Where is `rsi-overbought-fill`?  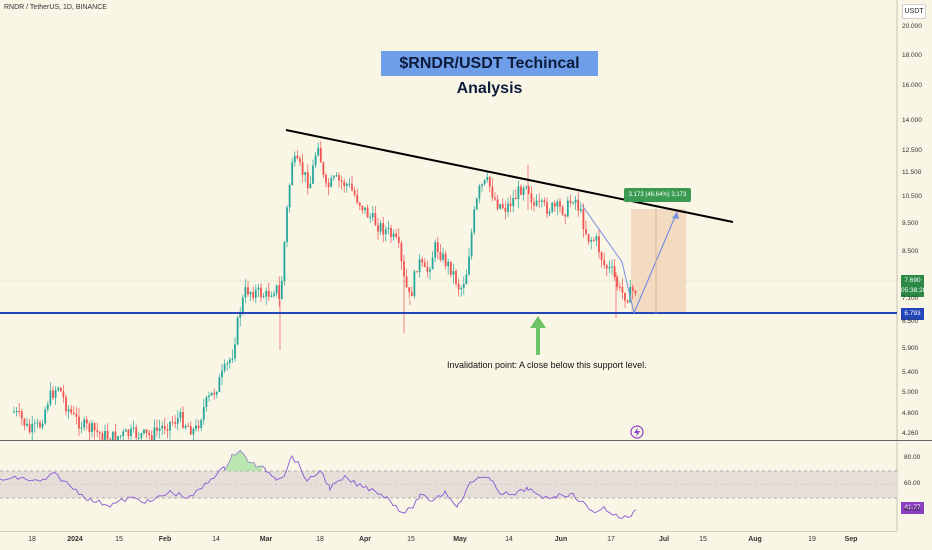 rsi-overbought-fill is located at coordinates (243, 460).